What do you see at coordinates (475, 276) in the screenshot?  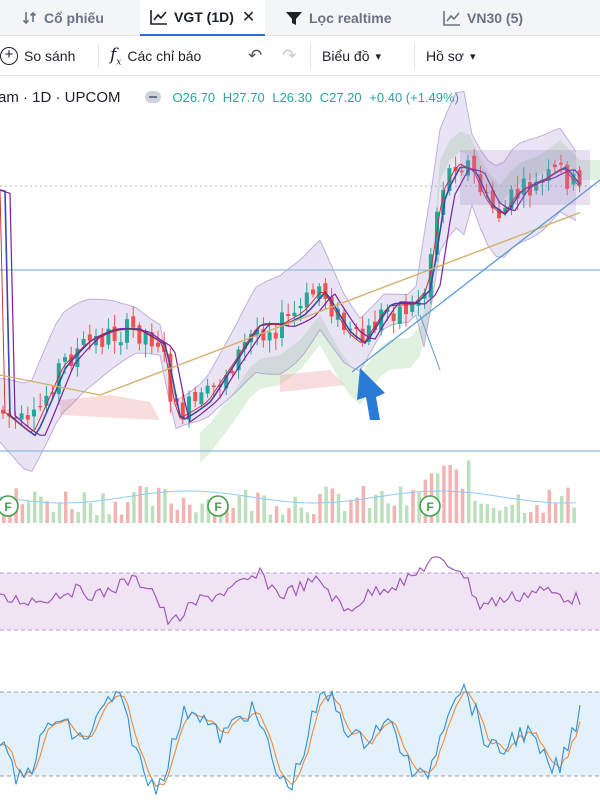 I see `trendline-support` at bounding box center [475, 276].